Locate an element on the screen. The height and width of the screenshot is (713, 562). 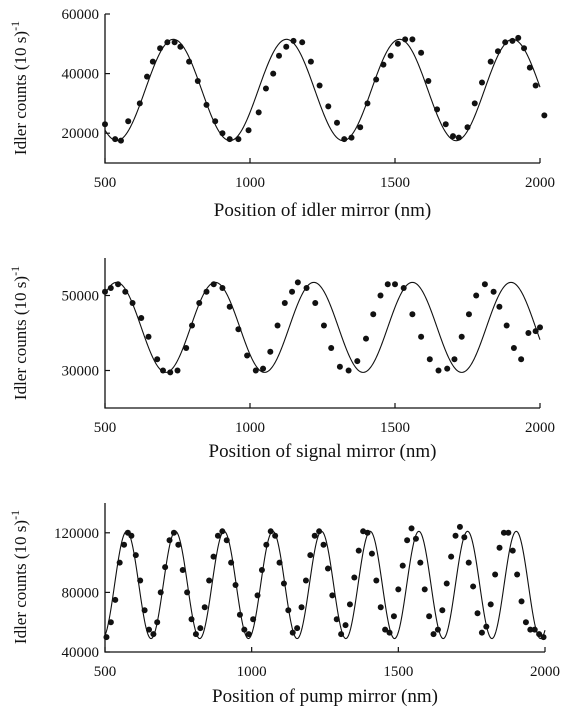
y-tick-label: 40000 is located at coordinates (81, 653).